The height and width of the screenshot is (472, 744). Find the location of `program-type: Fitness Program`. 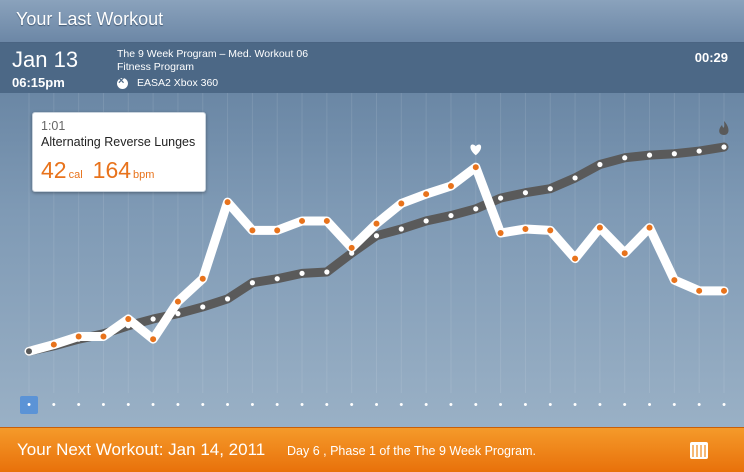

program-type: Fitness Program is located at coordinates (156, 67).